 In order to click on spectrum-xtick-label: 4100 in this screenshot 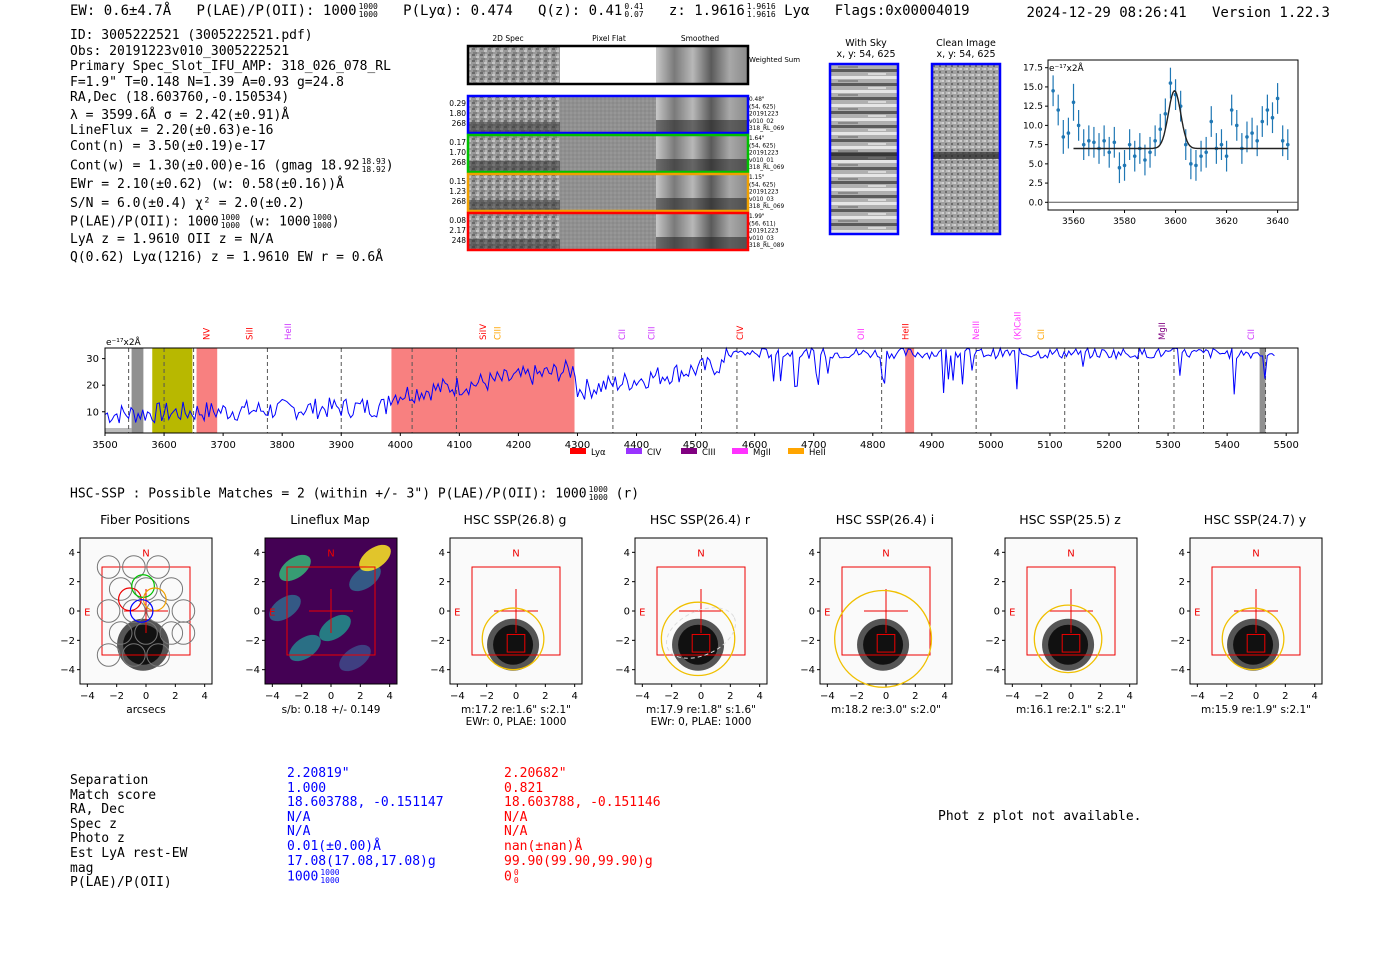, I will do `click(459, 445)`.